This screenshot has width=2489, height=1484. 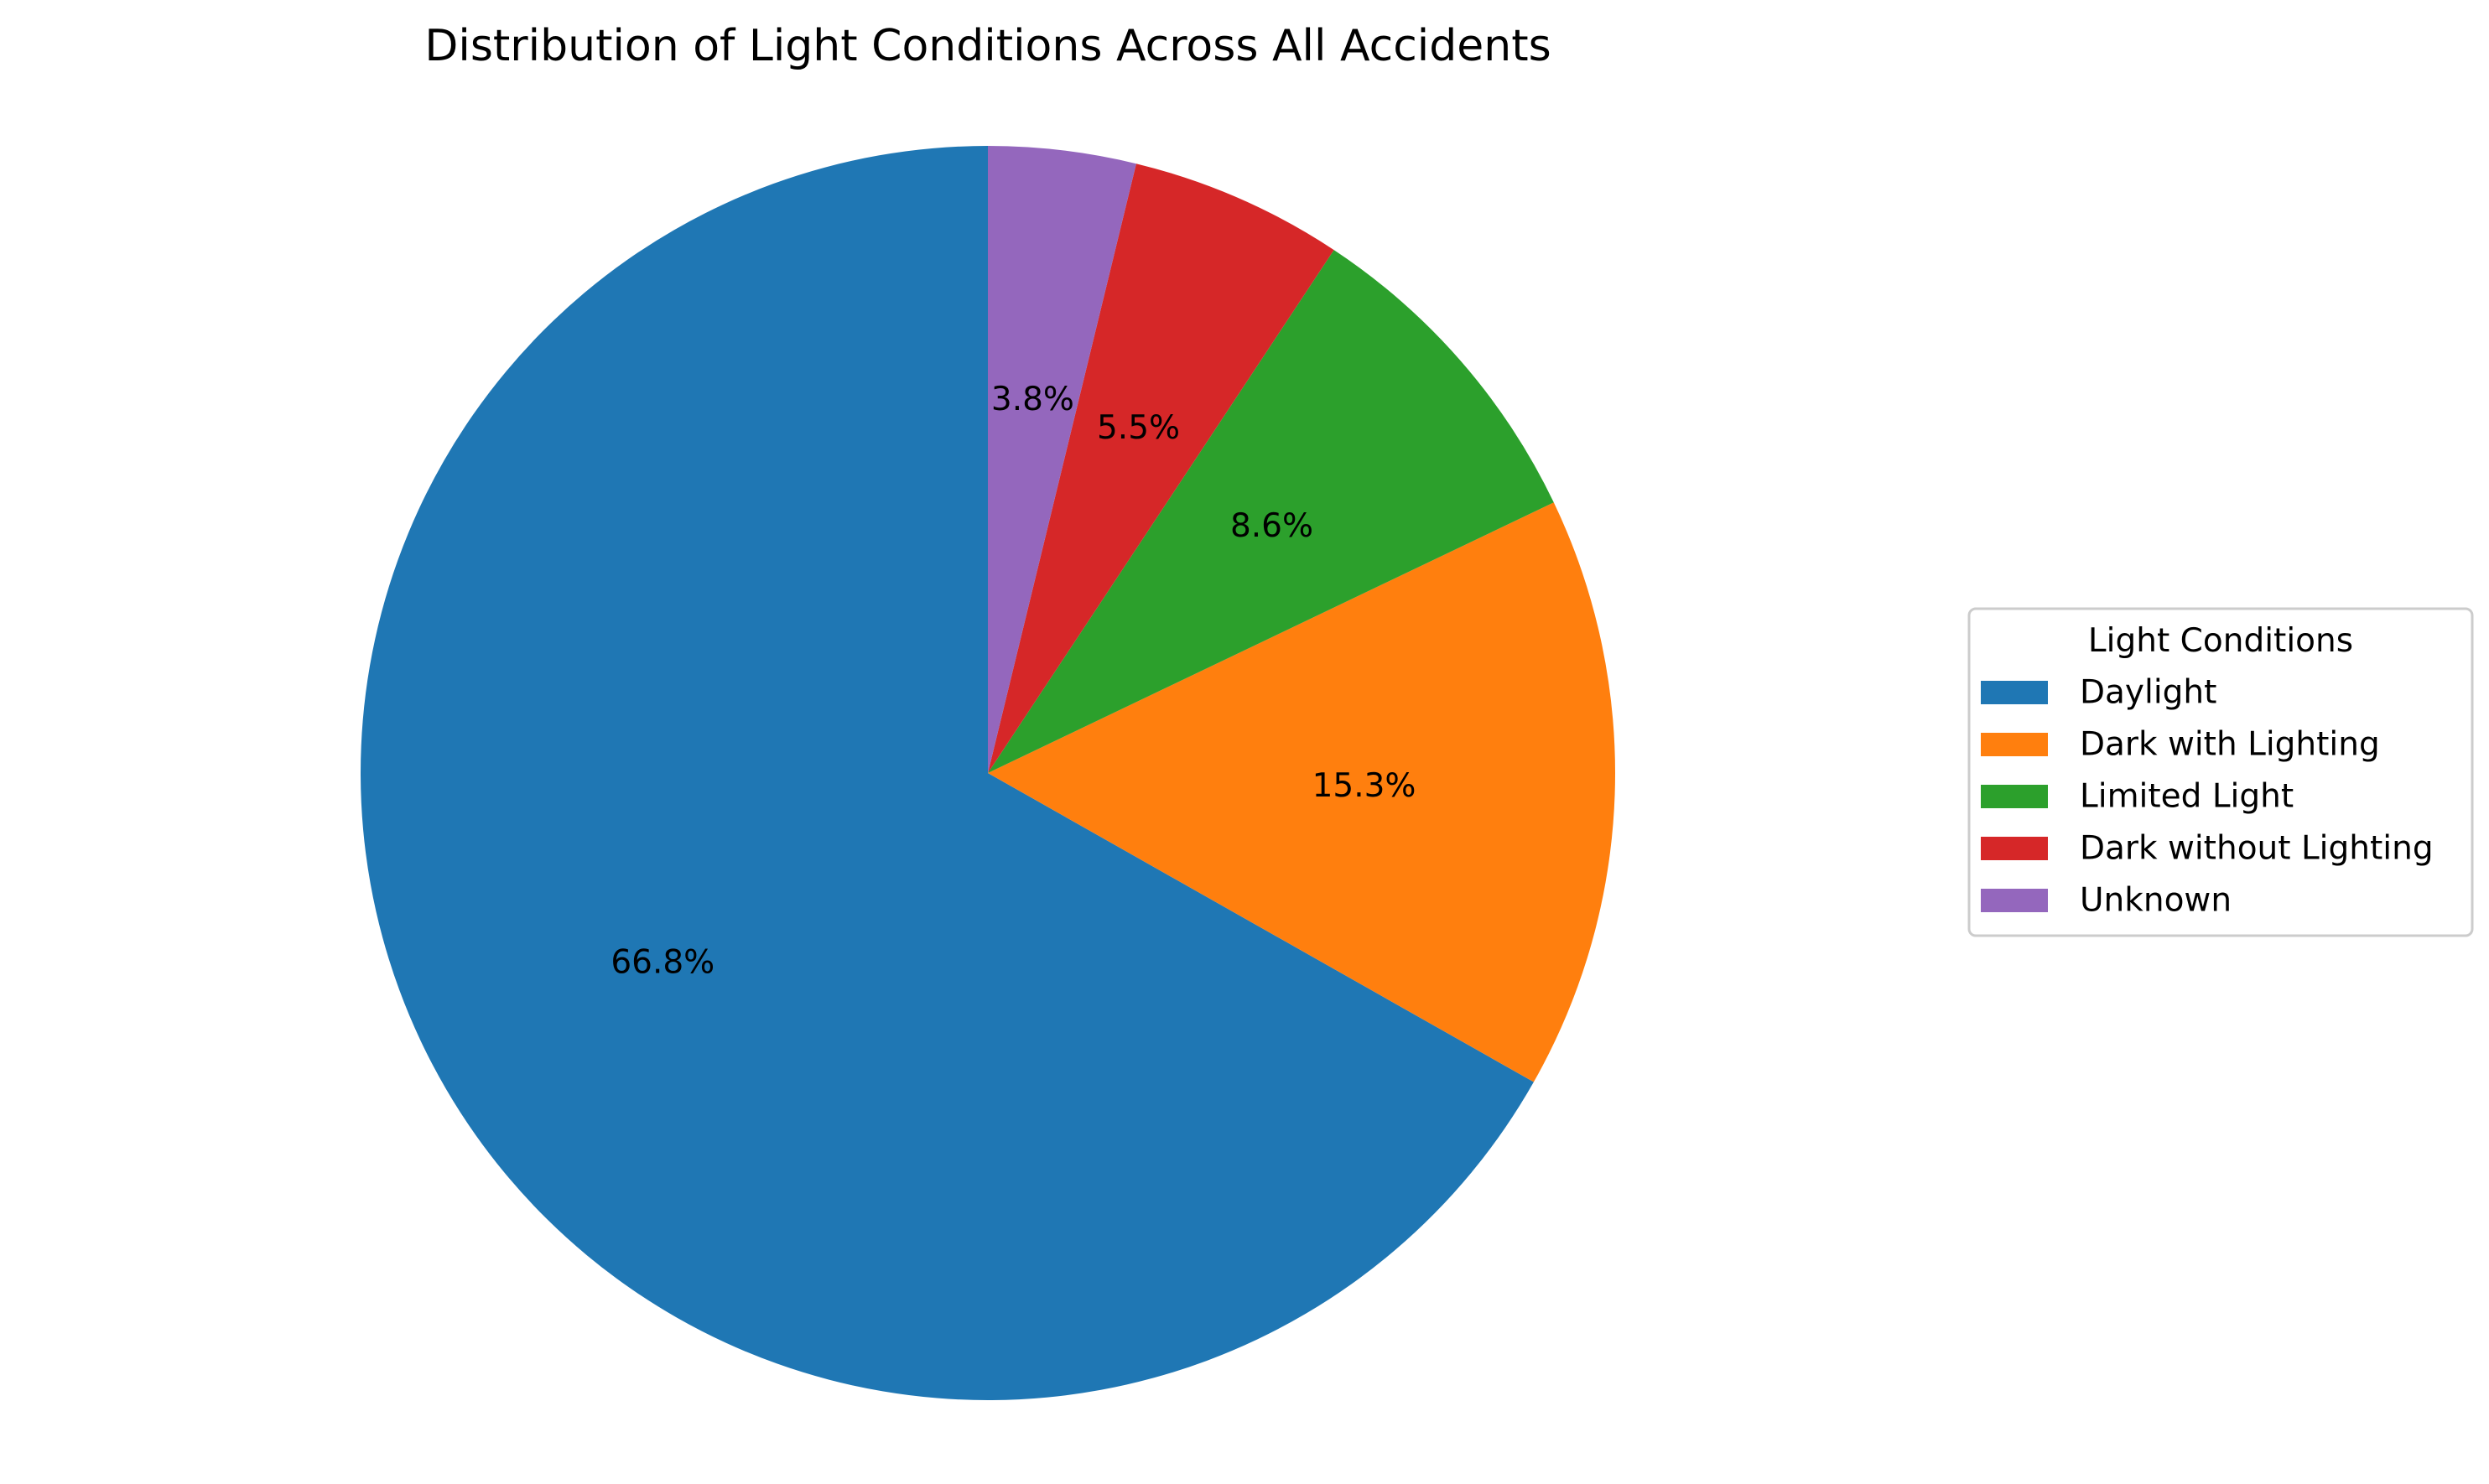 I want to click on legend-frame, so click(x=2220, y=772).